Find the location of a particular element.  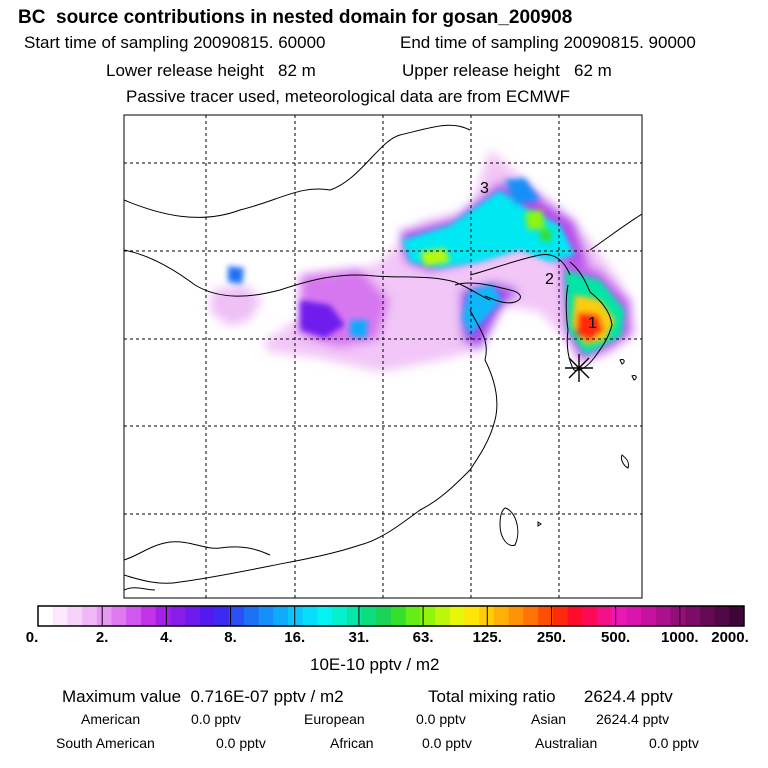

max-value-label: Maximum value 0.716E-07 pptv / m2 is located at coordinates (203, 696).